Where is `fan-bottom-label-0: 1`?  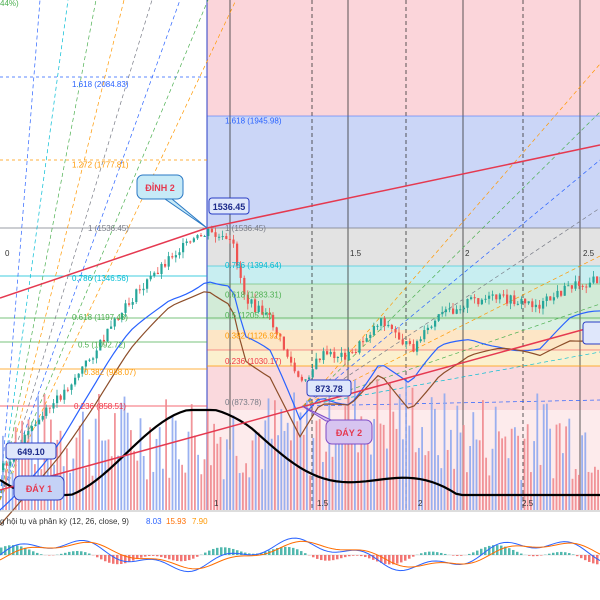 fan-bottom-label-0: 1 is located at coordinates (216, 503).